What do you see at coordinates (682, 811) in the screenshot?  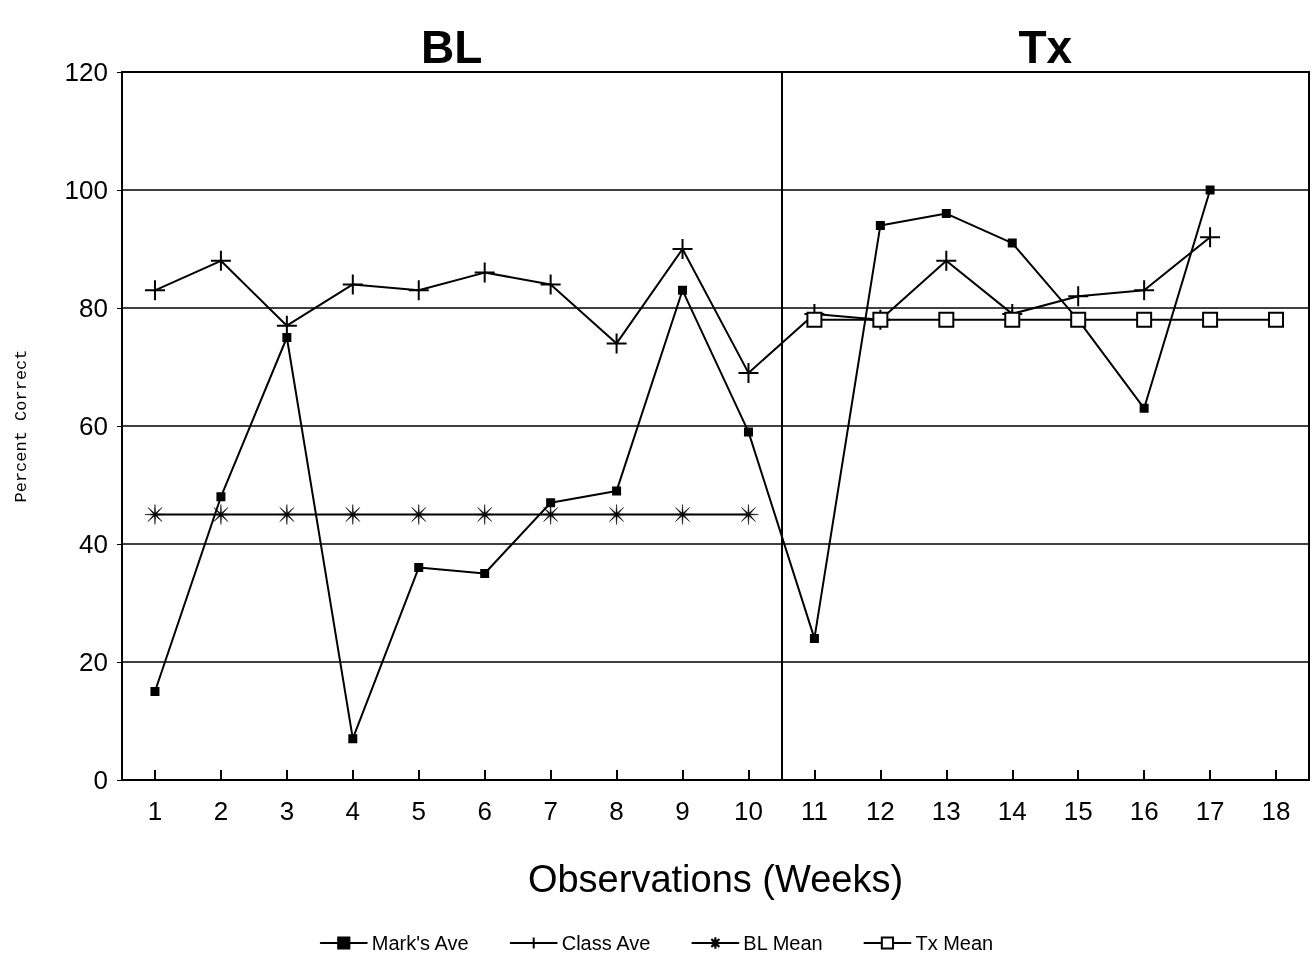 I see `x-tick-label: 9` at bounding box center [682, 811].